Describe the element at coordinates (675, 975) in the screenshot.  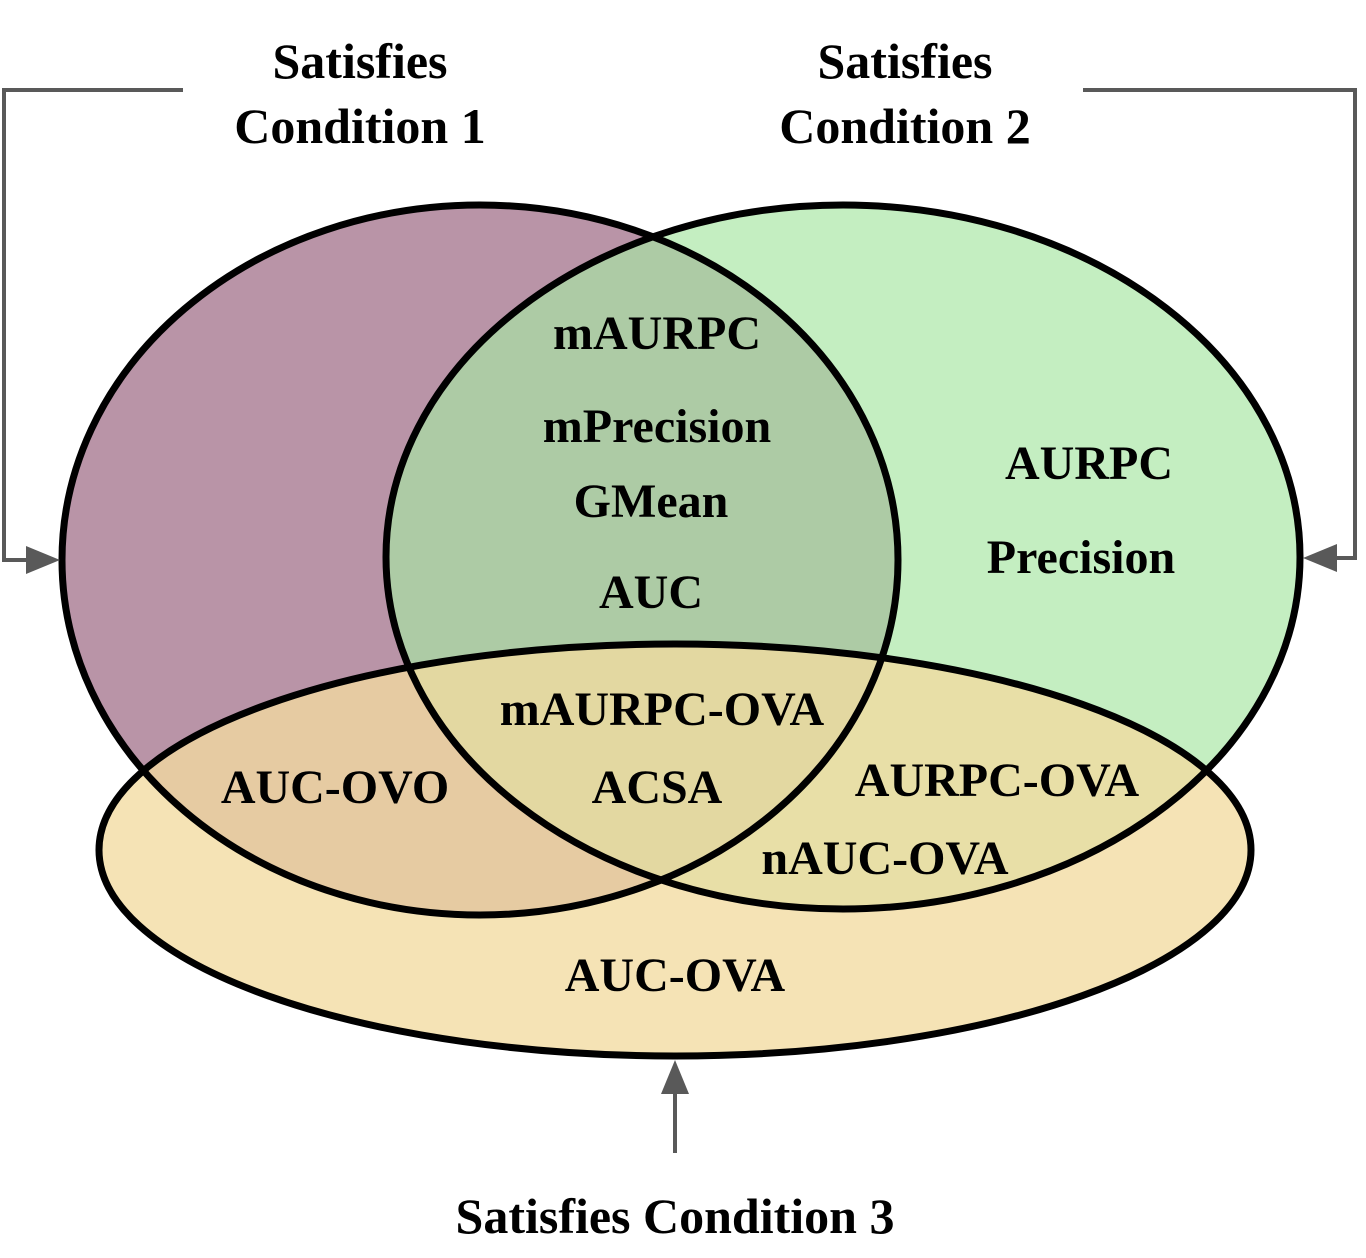
I see `metric-label: AUC-OVA` at that location.